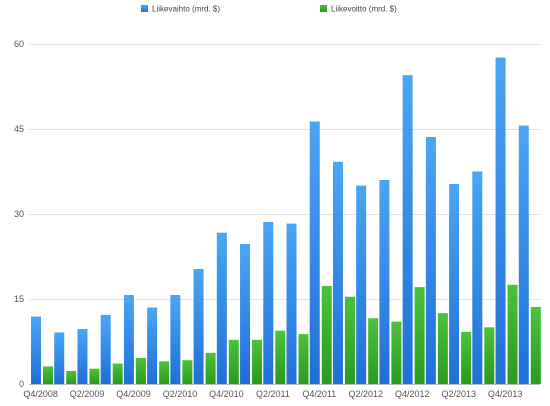 Image resolution: width=550 pixels, height=406 pixels. What do you see at coordinates (337, 272) in the screenshot?
I see `bar-liikevaihto-Q1-2012` at bounding box center [337, 272].